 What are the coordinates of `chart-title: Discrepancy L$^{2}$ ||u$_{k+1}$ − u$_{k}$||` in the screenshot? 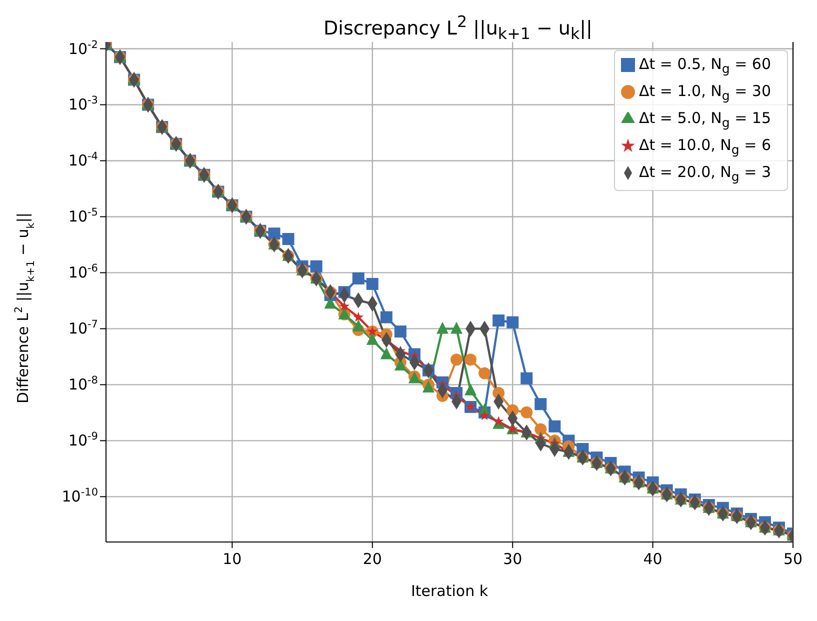 It's located at (458, 28).